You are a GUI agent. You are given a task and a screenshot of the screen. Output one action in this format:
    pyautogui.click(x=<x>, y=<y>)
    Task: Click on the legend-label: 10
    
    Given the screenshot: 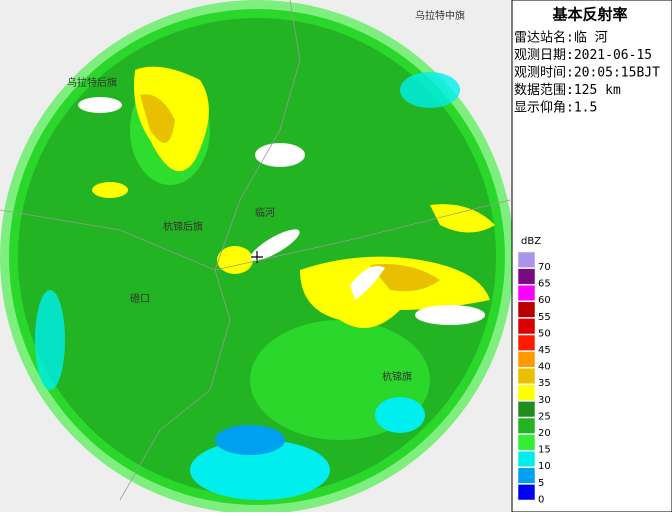 What is the action you would take?
    pyautogui.click(x=544, y=466)
    